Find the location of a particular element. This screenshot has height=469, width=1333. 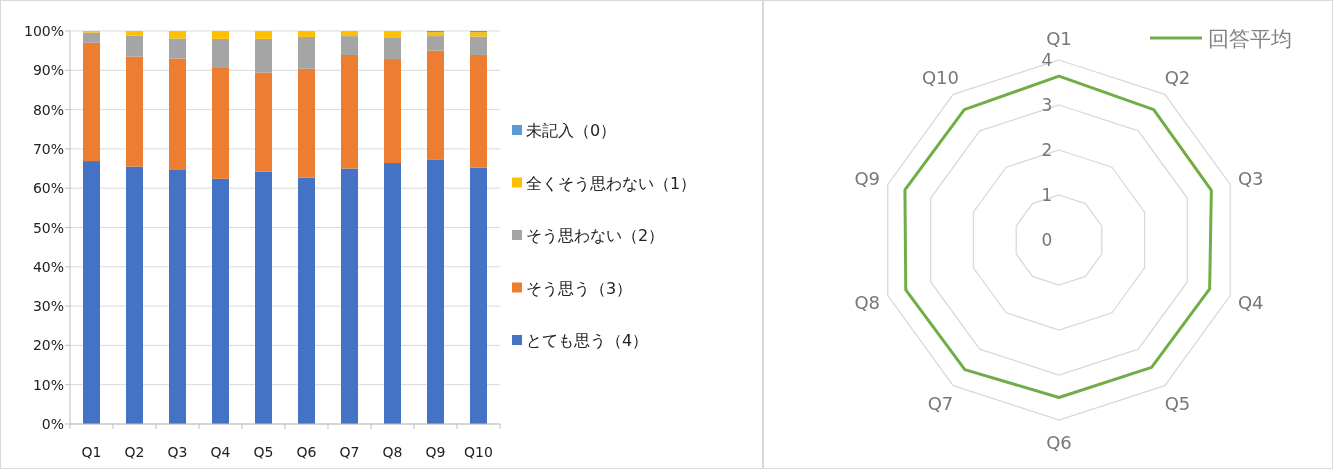

y-tick-label: 1 is located at coordinates (1047, 195).